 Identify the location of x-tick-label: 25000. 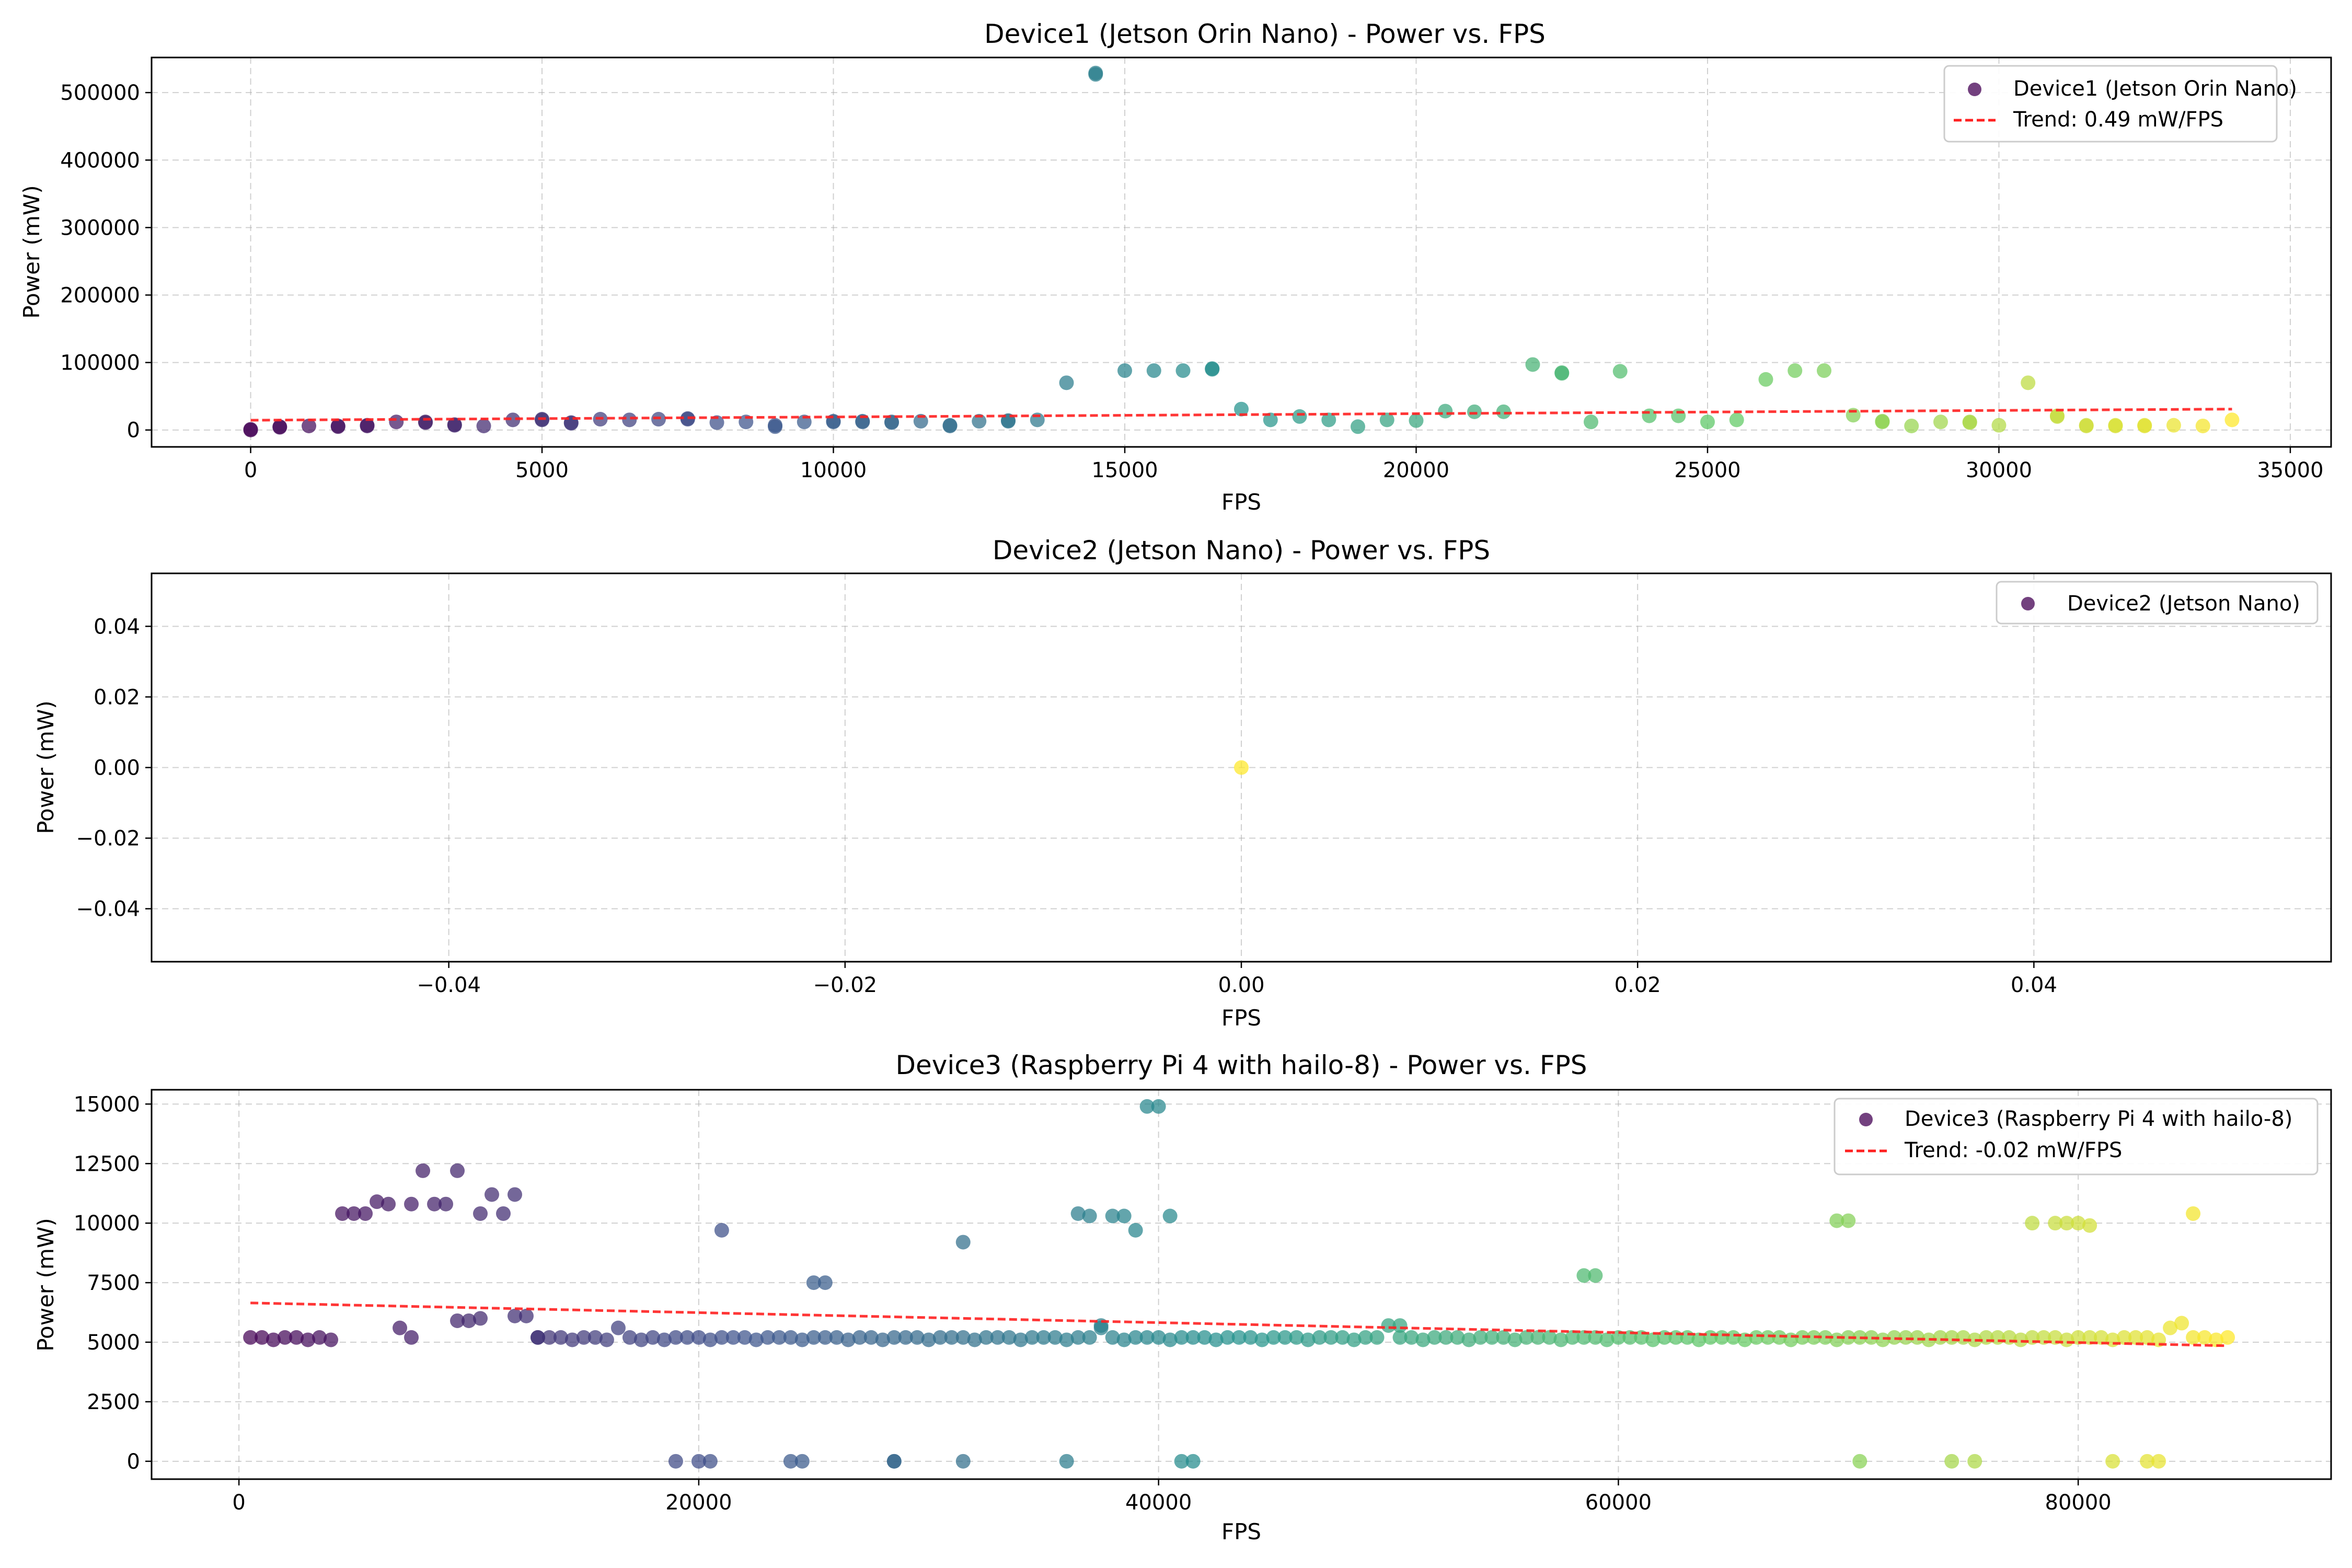
(1707, 470).